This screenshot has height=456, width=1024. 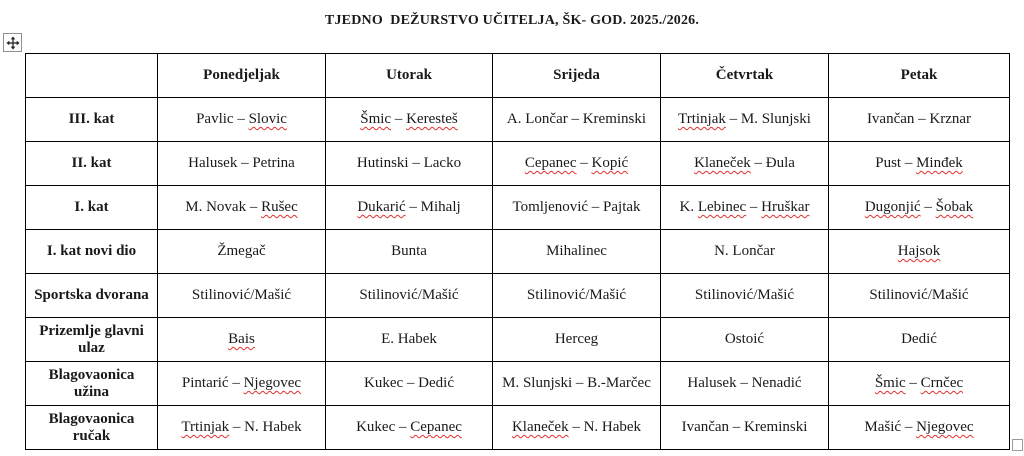 I want to click on duty-cell: Dukarić – Mihalj, so click(x=409, y=207).